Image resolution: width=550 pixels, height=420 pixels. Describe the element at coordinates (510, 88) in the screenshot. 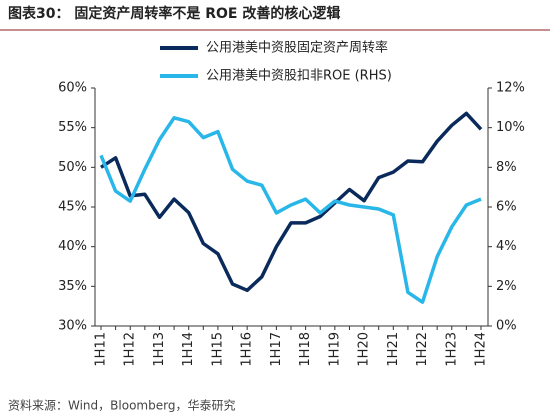

I see `y2-tick-label: 12%` at that location.